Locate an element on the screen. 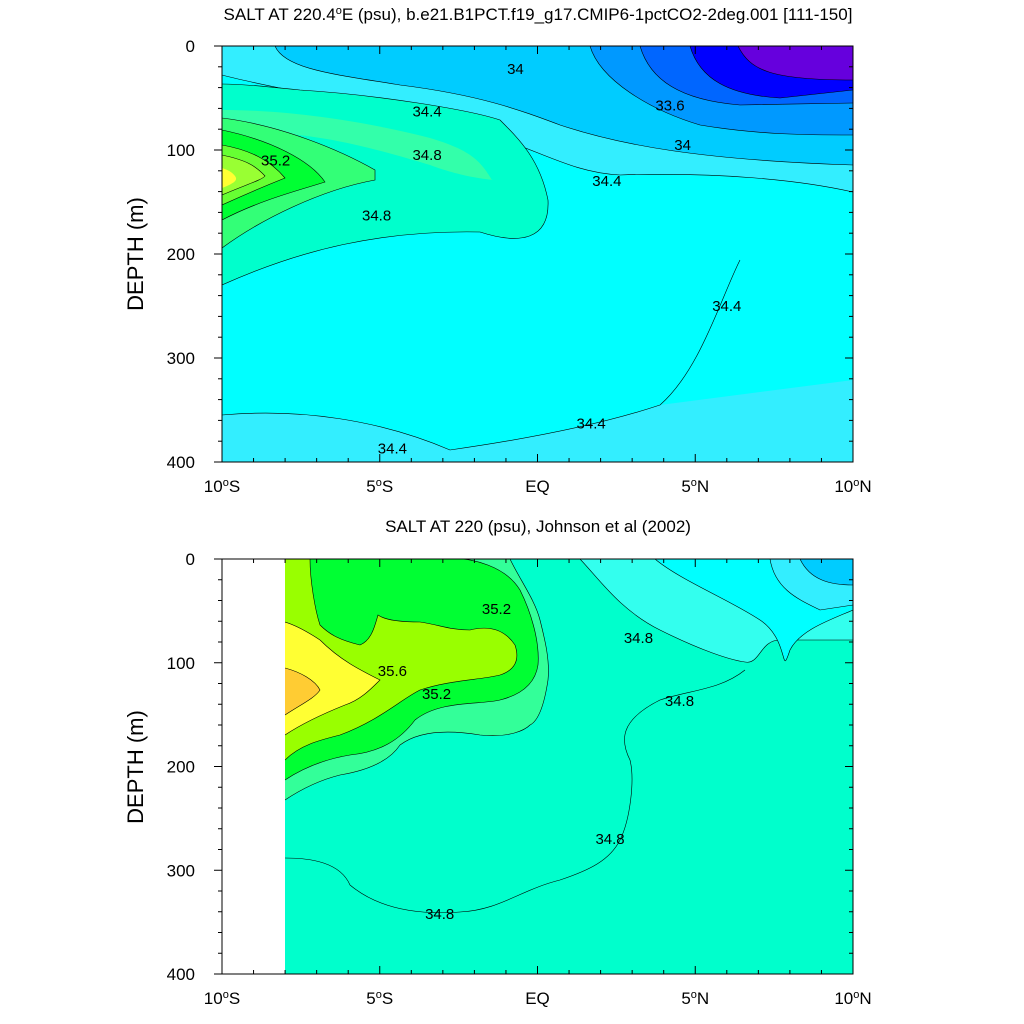  top-band-lt-33.2 is located at coordinates (795, 63).